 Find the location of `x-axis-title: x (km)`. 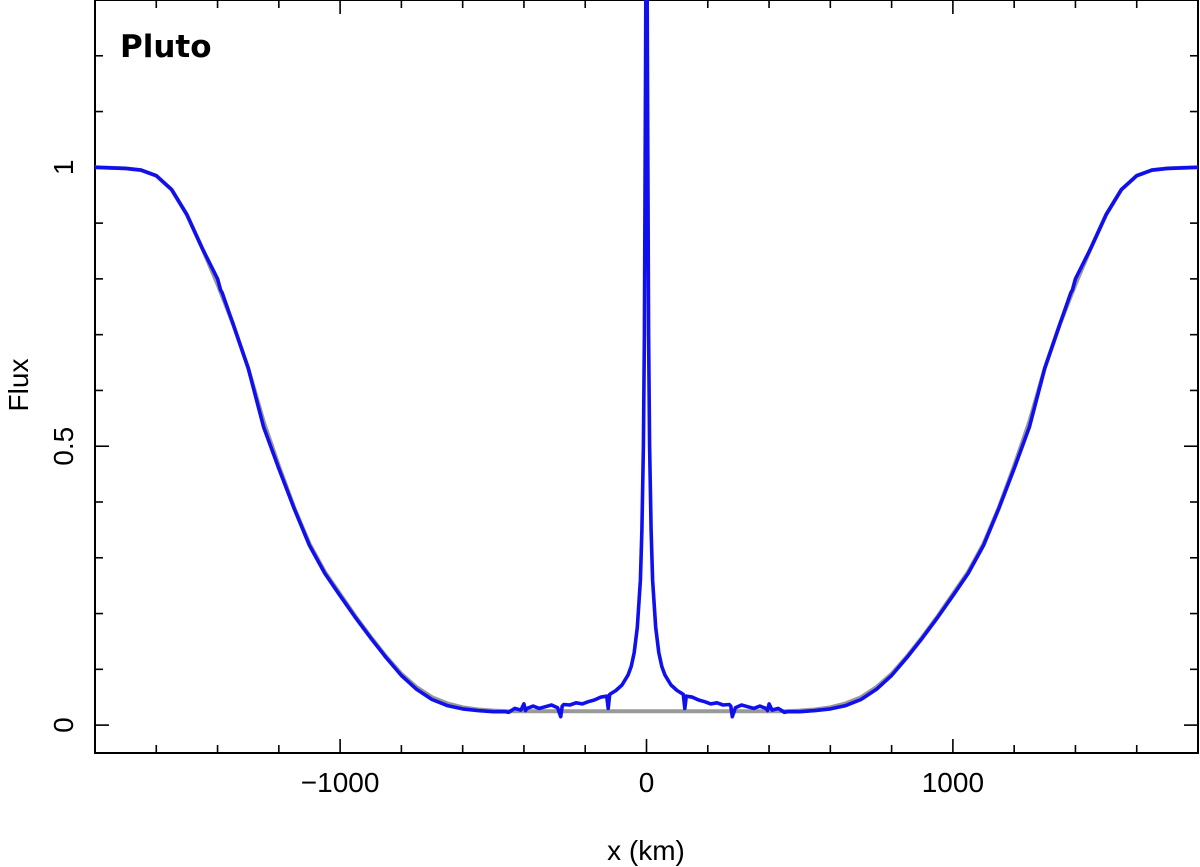

x-axis-title: x (km) is located at coordinates (646, 850).